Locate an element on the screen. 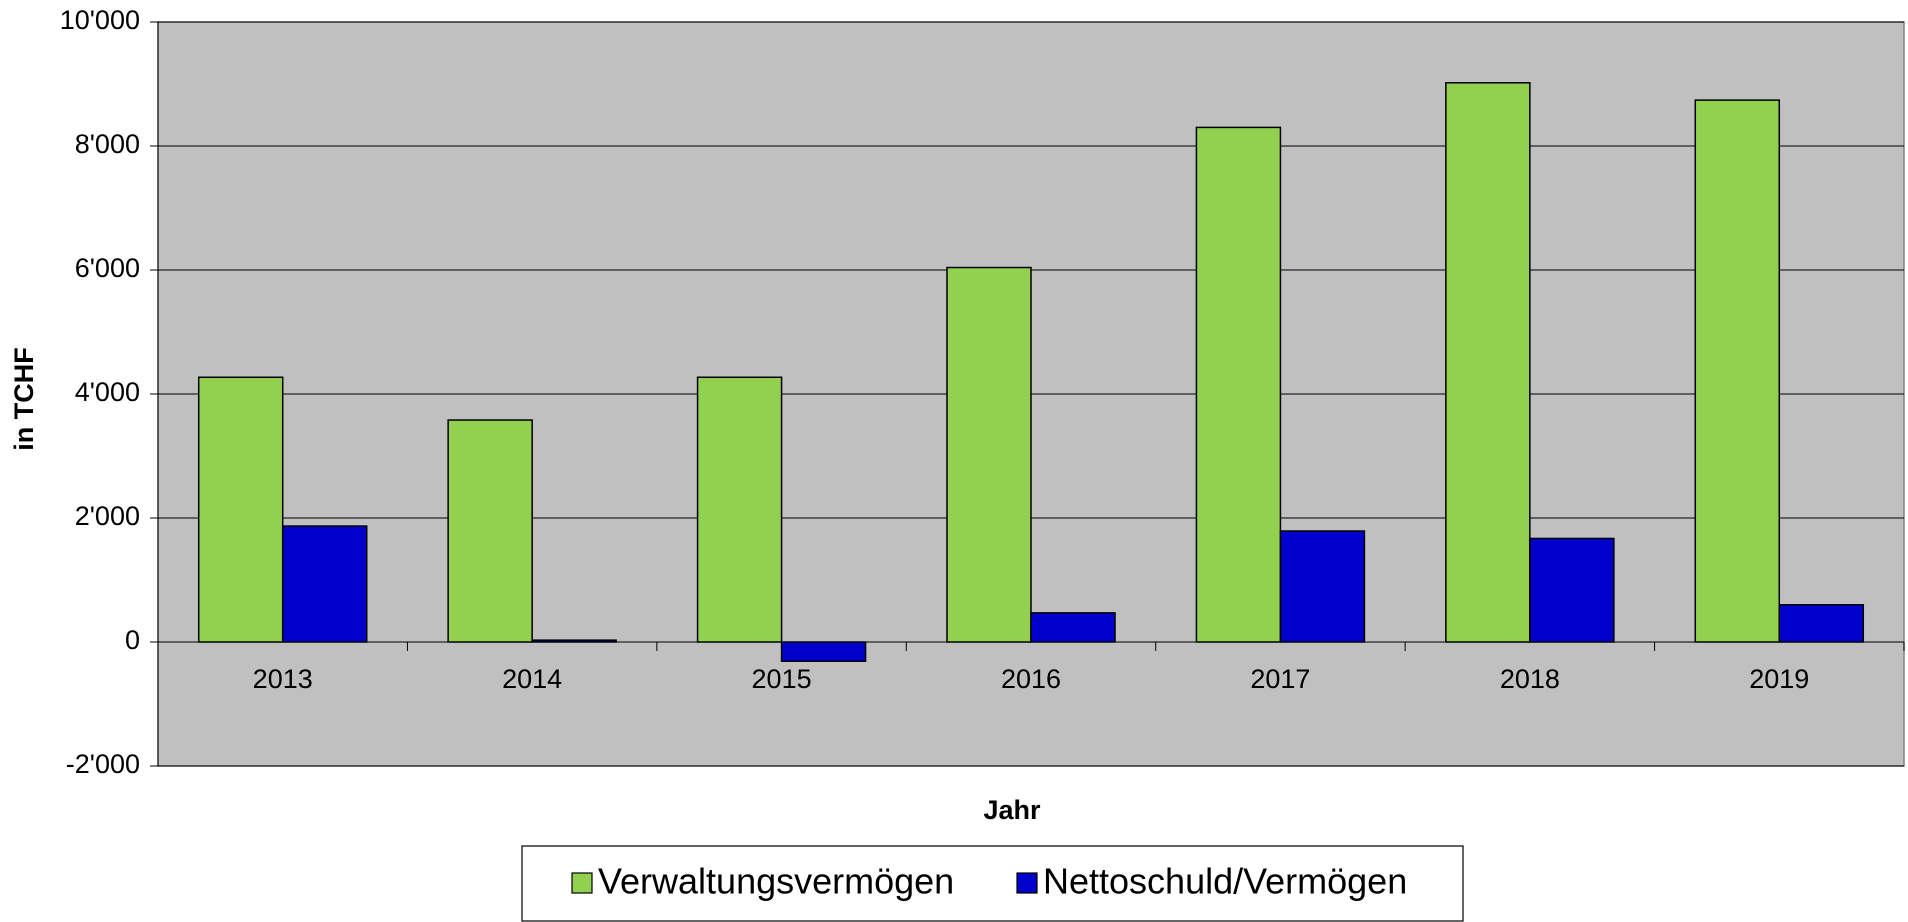 The width and height of the screenshot is (1908, 922). legend-label: Verwaltungsvermögen is located at coordinates (776, 881).